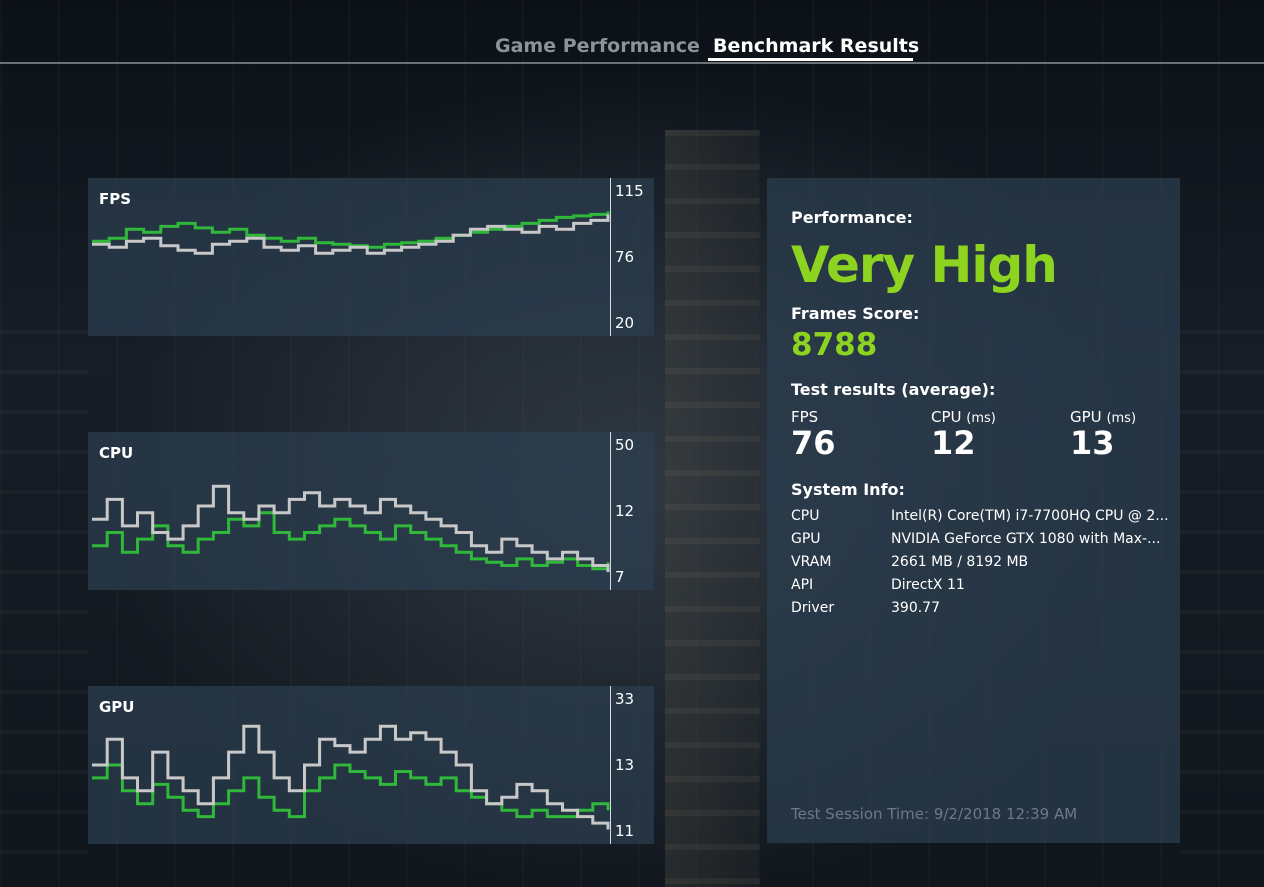  What do you see at coordinates (625, 511) in the screenshot?
I see `cpu-axis-mid: 12` at bounding box center [625, 511].